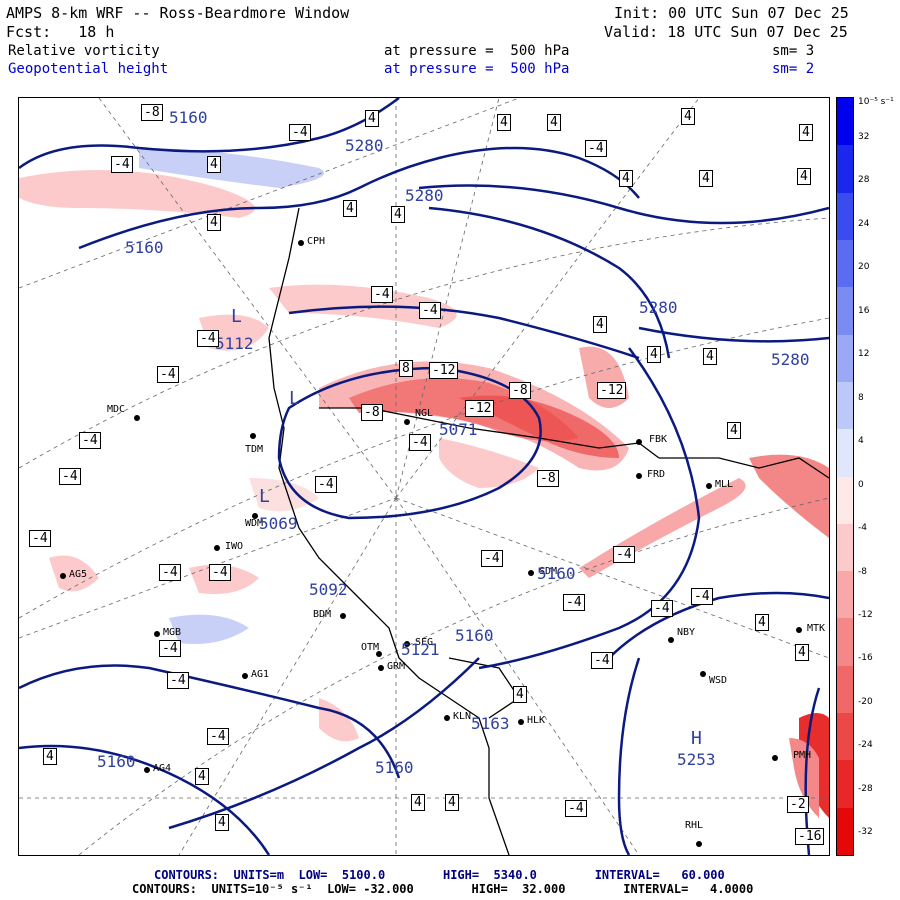 This screenshot has width=900, height=900. I want to click on high-symbol: H, so click(696, 738).